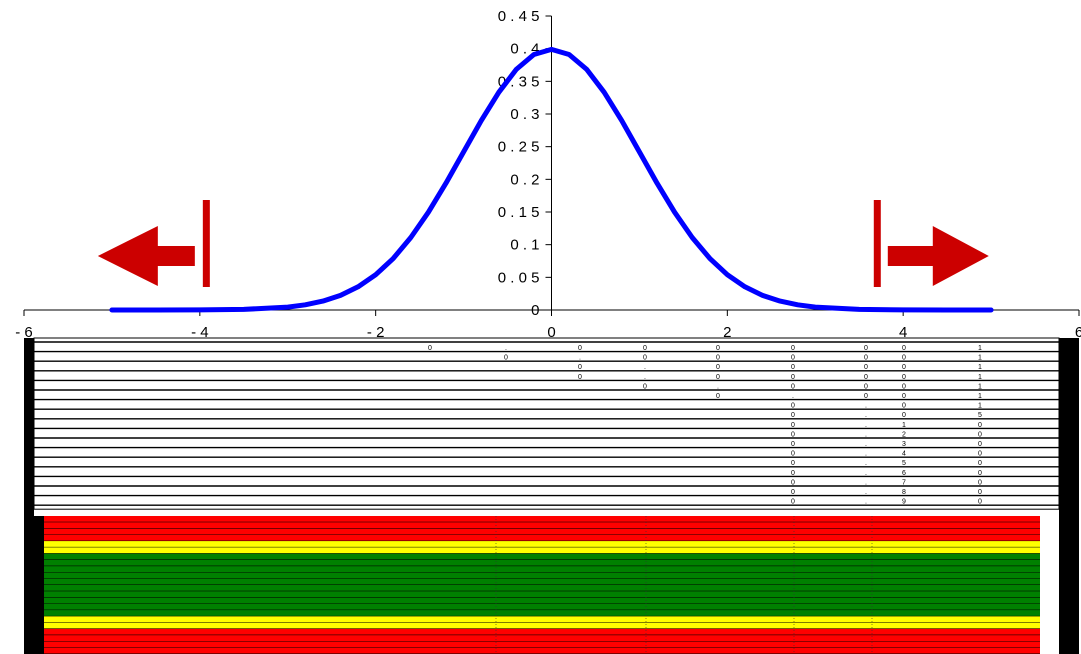  I want to click on right-border, so click(1069, 496).